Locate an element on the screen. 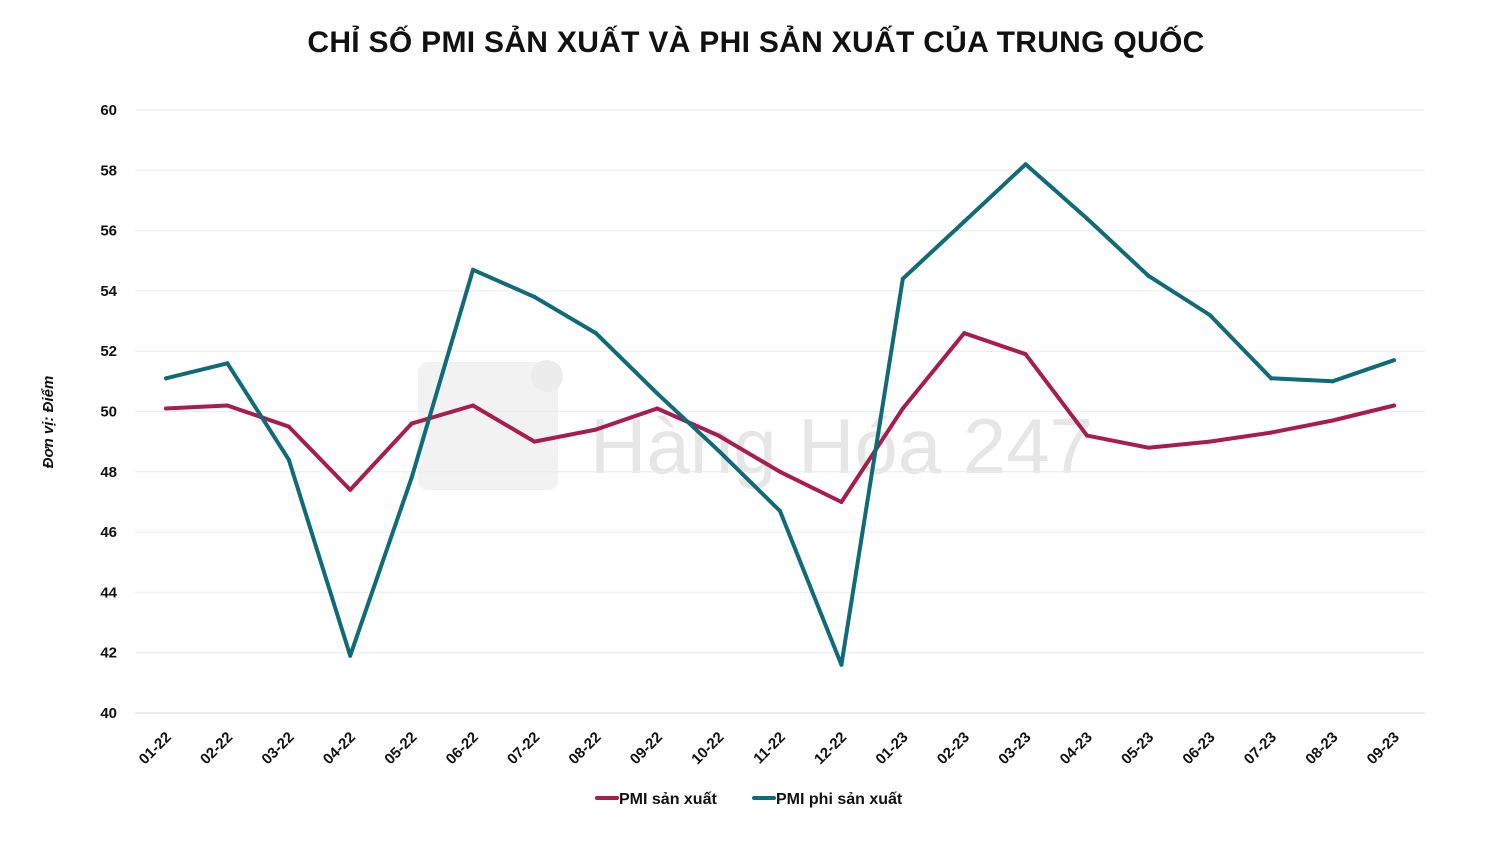 This screenshot has width=1512, height=850. watermark-logo is located at coordinates (488, 426).